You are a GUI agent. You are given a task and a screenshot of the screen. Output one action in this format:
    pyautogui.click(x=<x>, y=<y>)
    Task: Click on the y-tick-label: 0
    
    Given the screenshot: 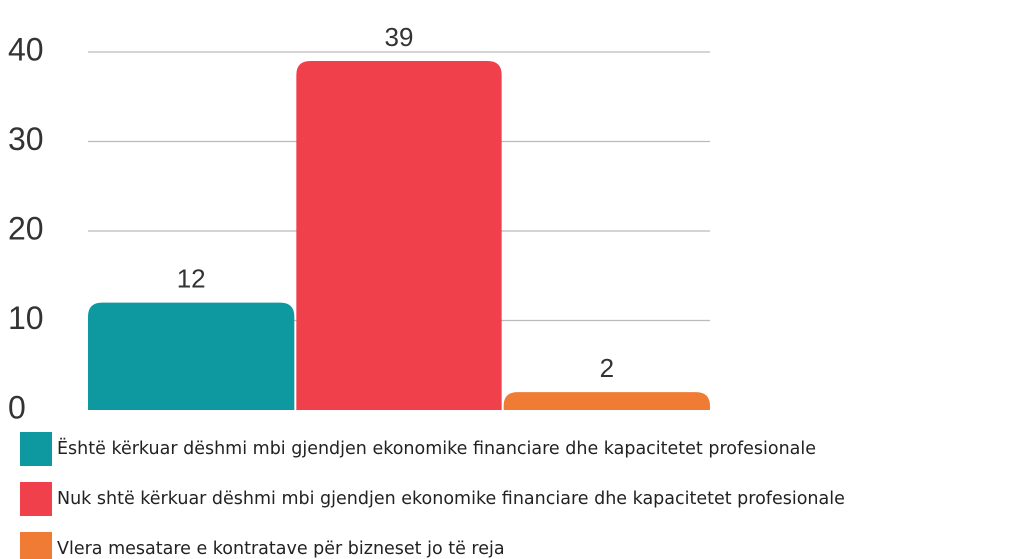 What is the action you would take?
    pyautogui.click(x=17, y=407)
    